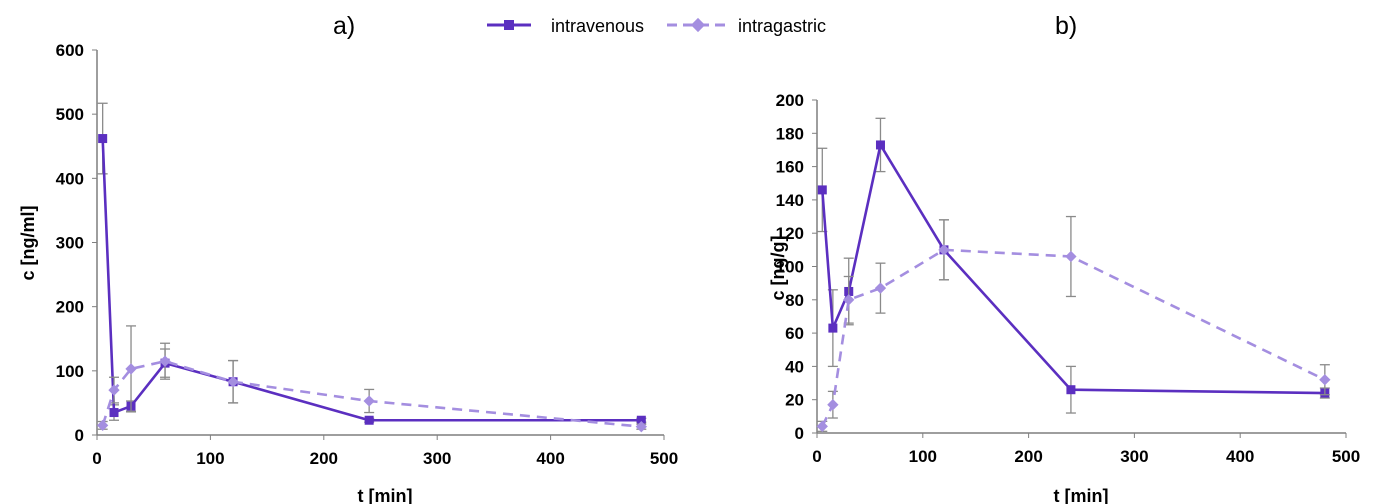 The height and width of the screenshot is (504, 1373). What do you see at coordinates (597, 26) in the screenshot?
I see `legend-label-intravenous: intravenous` at bounding box center [597, 26].